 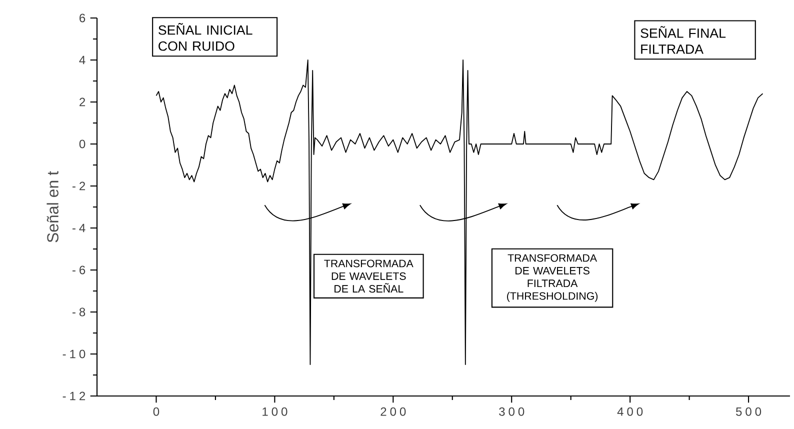 I want to click on x-tick-label: 4 0 0, so click(x=630, y=411).